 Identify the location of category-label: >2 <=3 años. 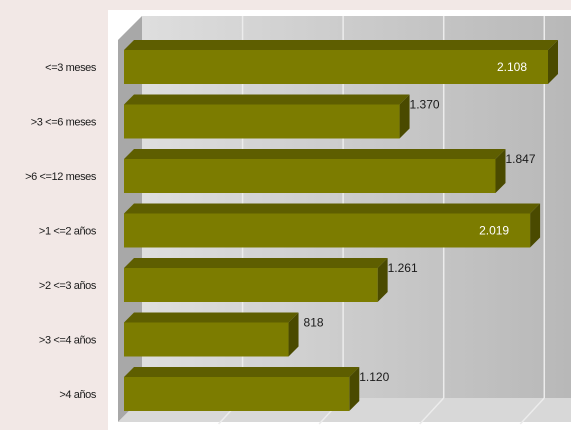
(68, 286).